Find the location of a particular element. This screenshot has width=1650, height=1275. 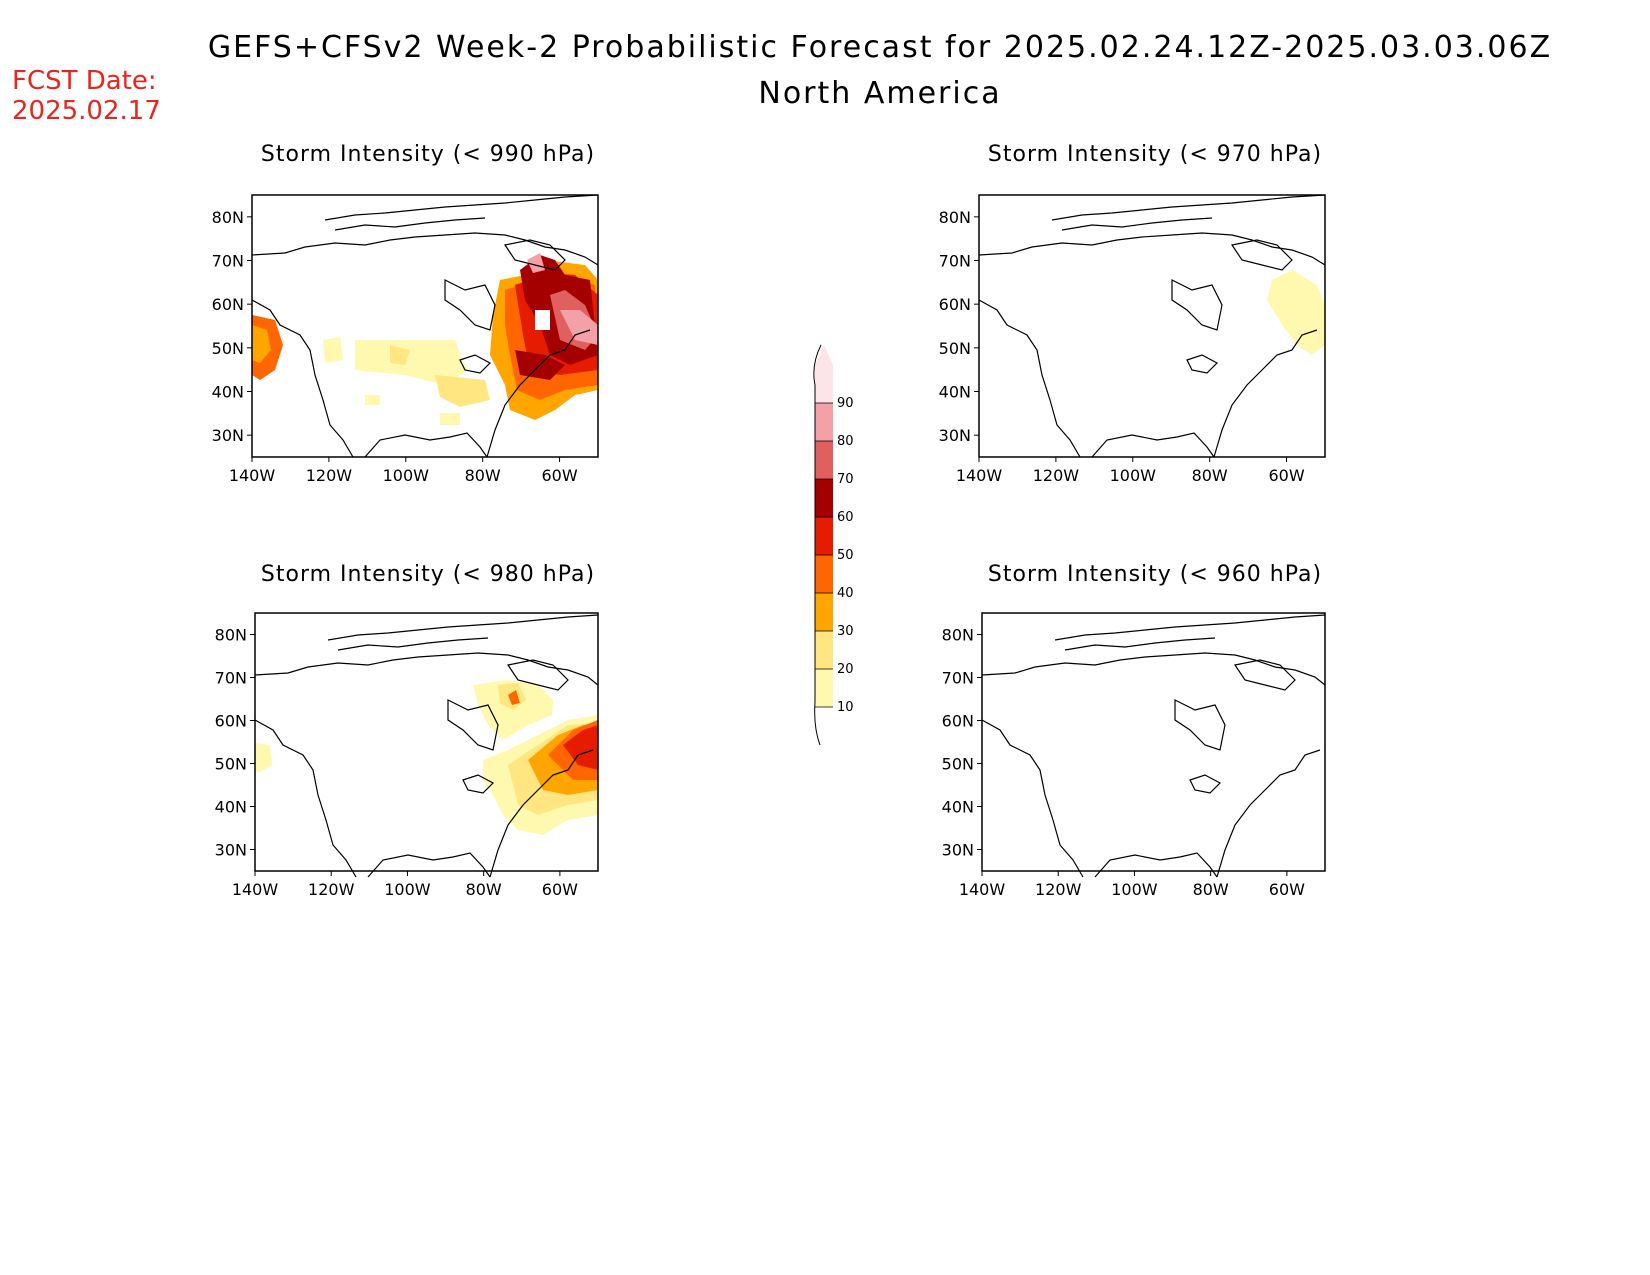

panel-title-980: Storm Intensity (< 980 hPa) is located at coordinates (428, 574).